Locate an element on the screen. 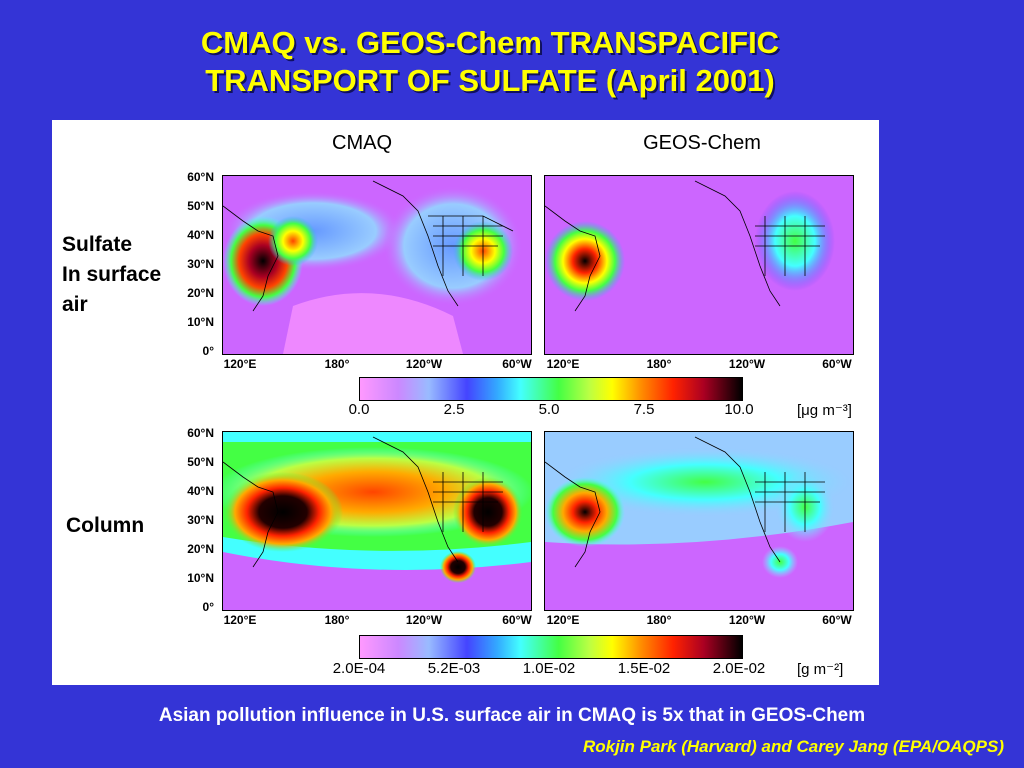 Image resolution: width=1024 pixels, height=768 pixels. column-header-geos-chem: GEOS-Chem is located at coordinates (702, 143).